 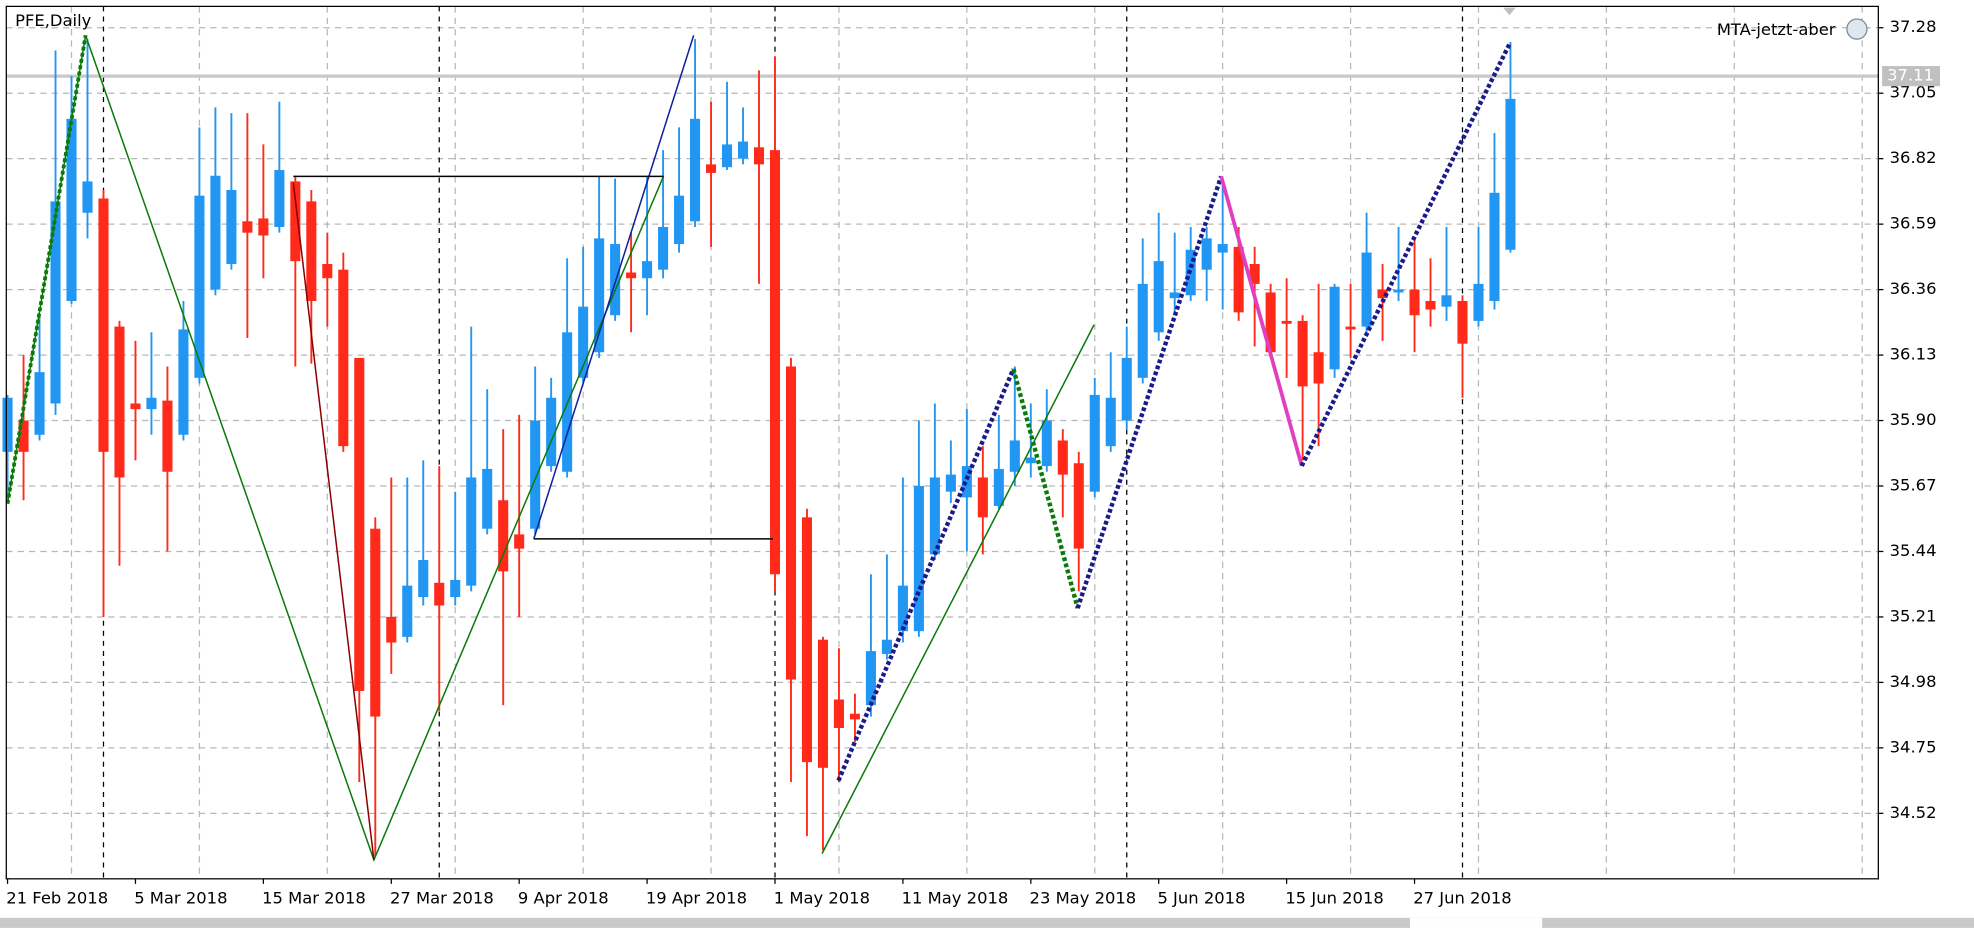 I want to click on x-tick-label: 5 Jun 2018, so click(x=1201, y=897).